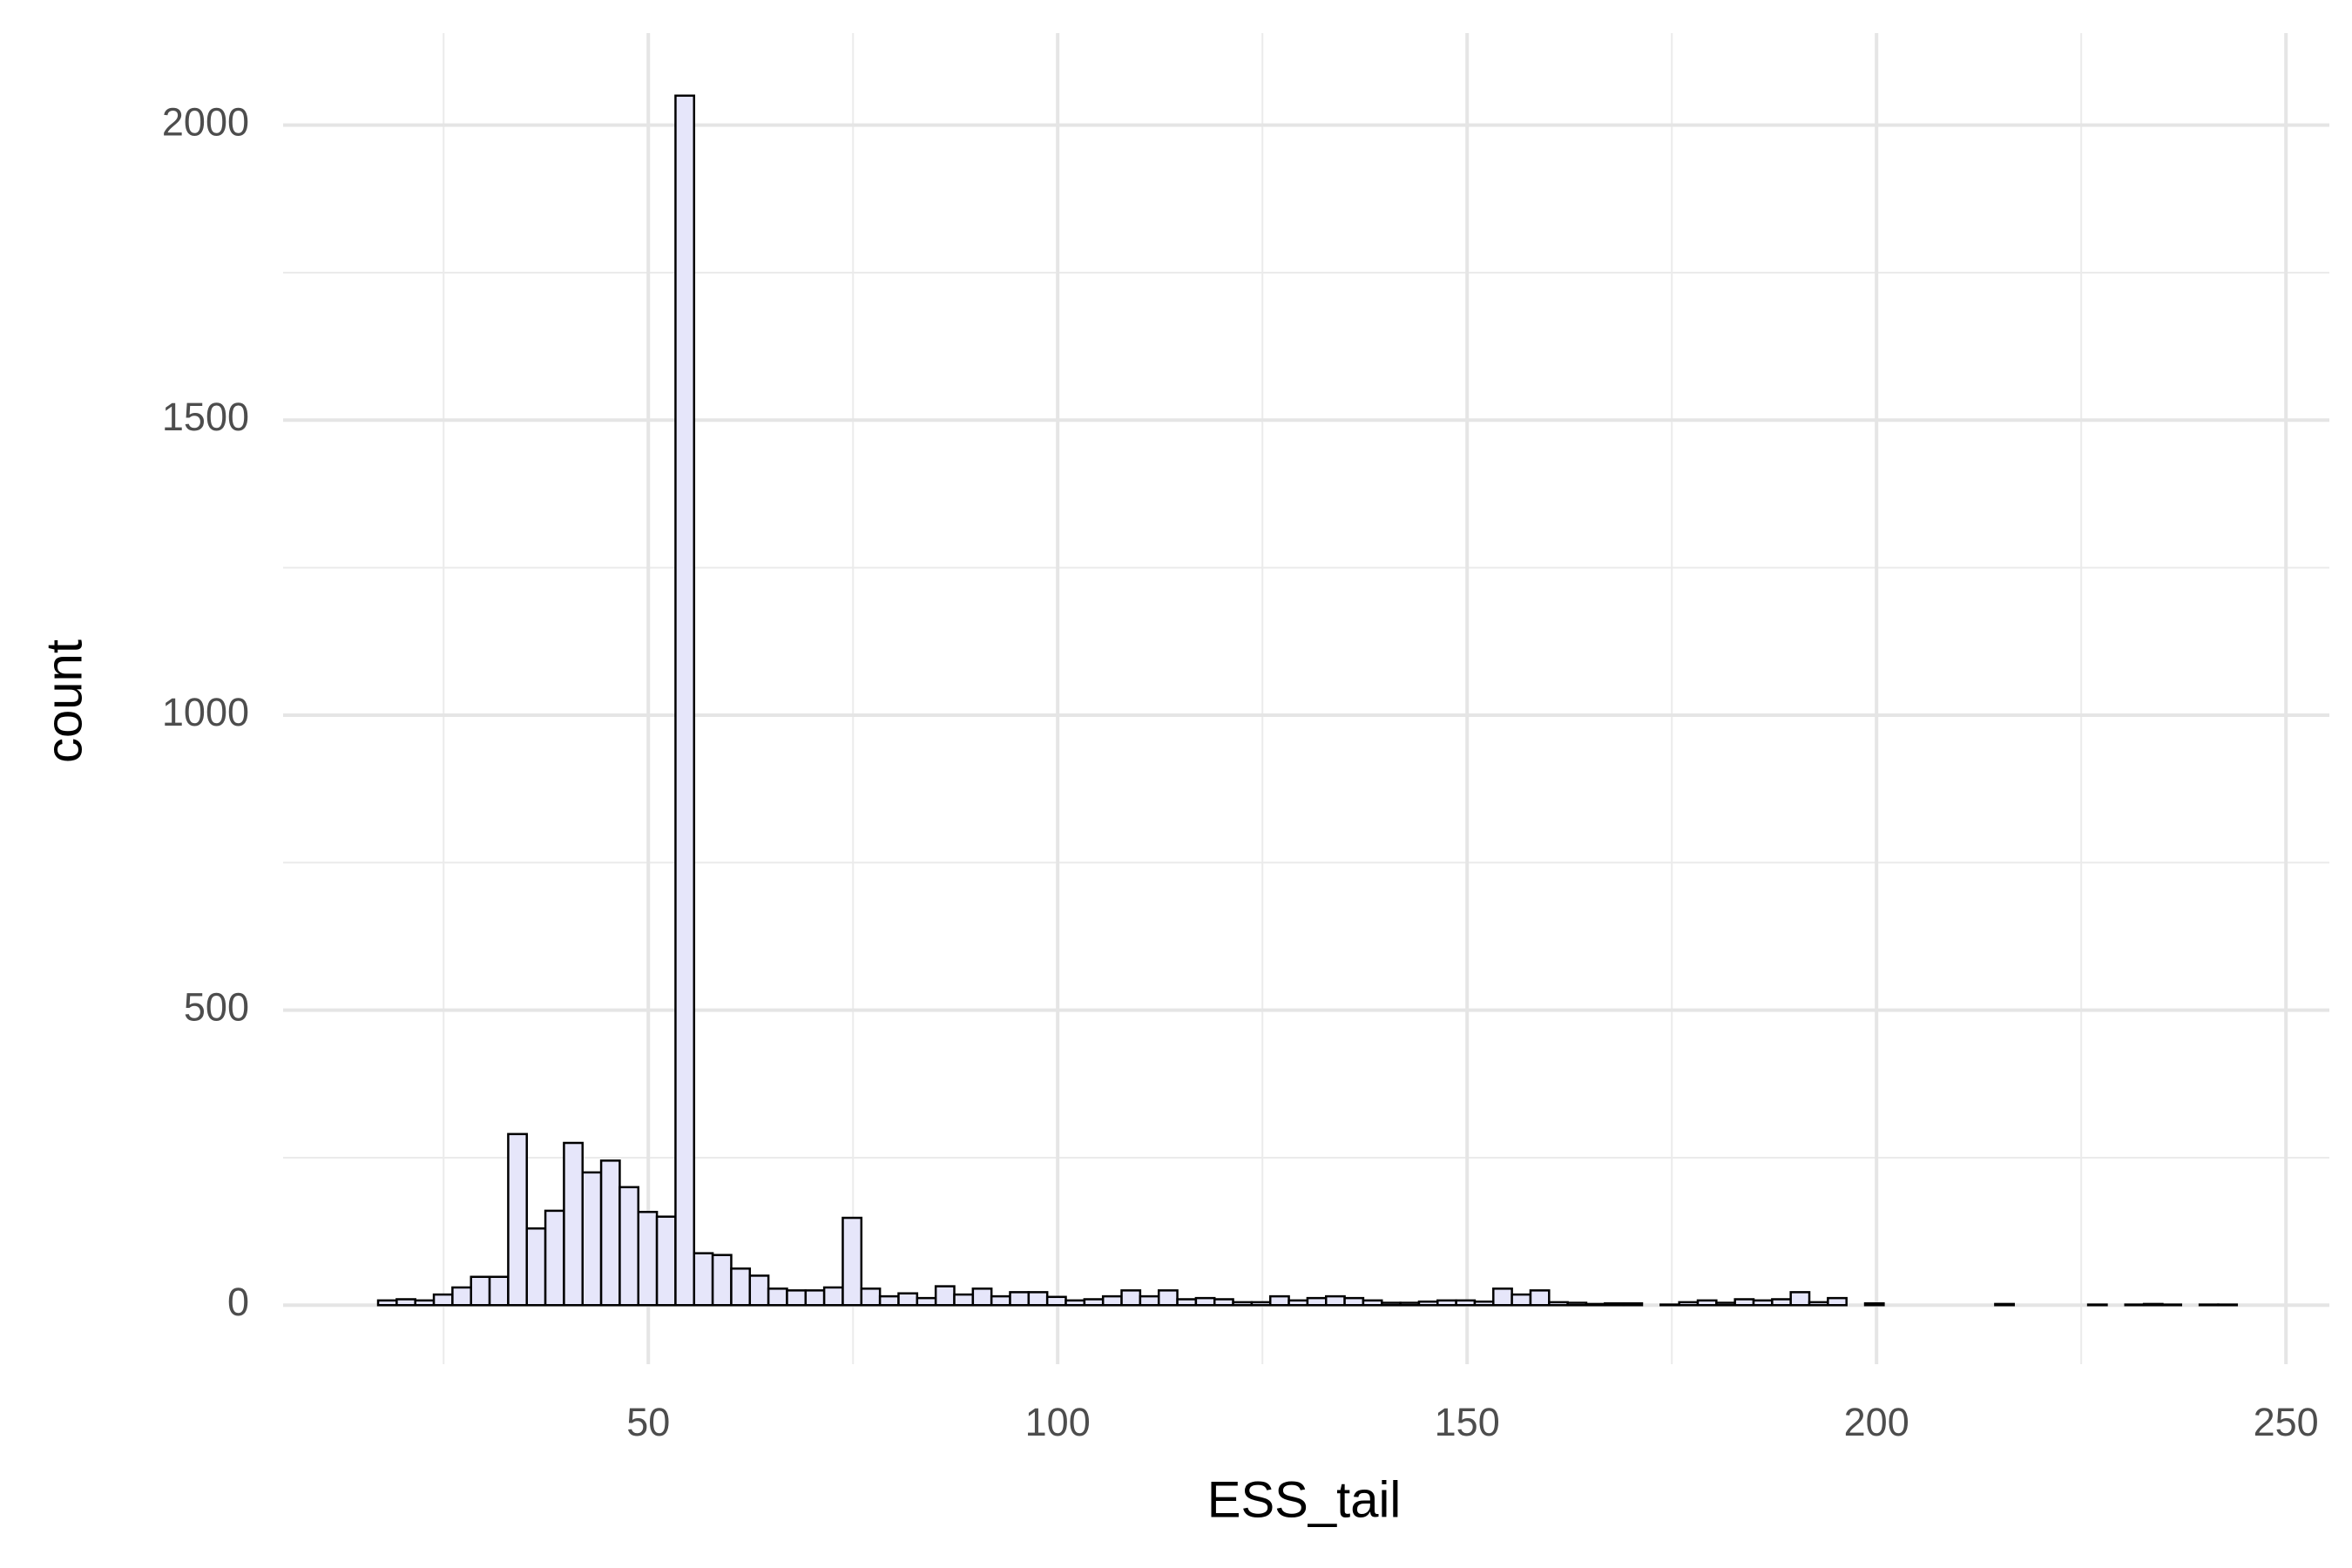  Describe the element at coordinates (2286, 1422) in the screenshot. I see `x-tick-label: 250` at that location.